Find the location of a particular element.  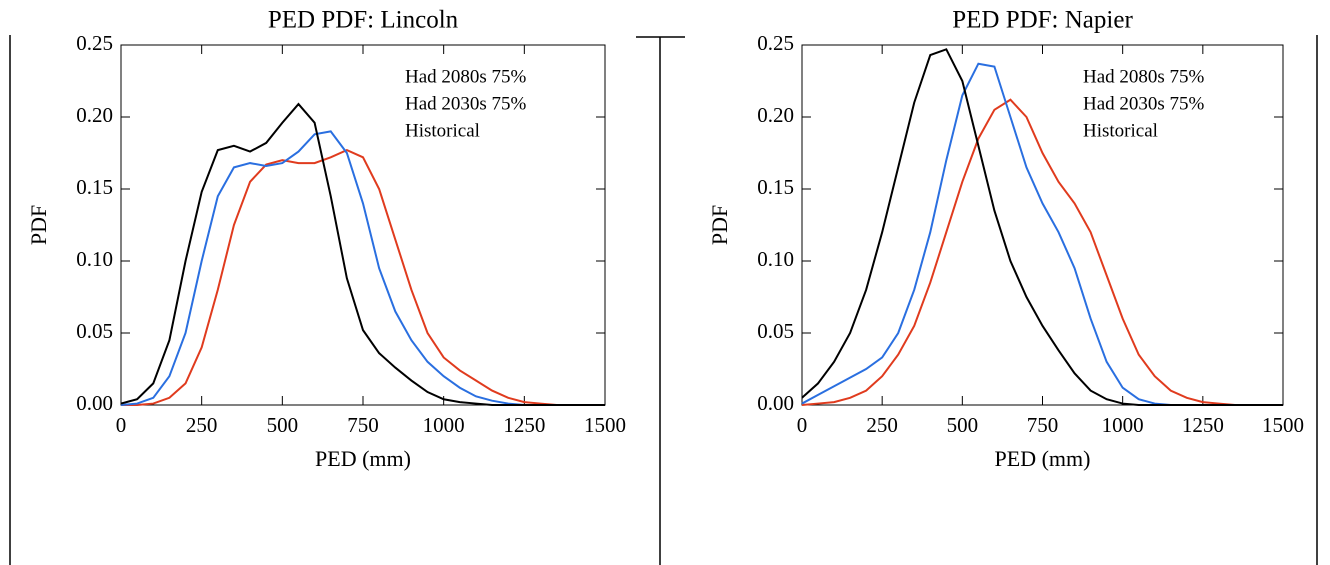

chart-title: PED PDF: Lincoln is located at coordinates (363, 20).